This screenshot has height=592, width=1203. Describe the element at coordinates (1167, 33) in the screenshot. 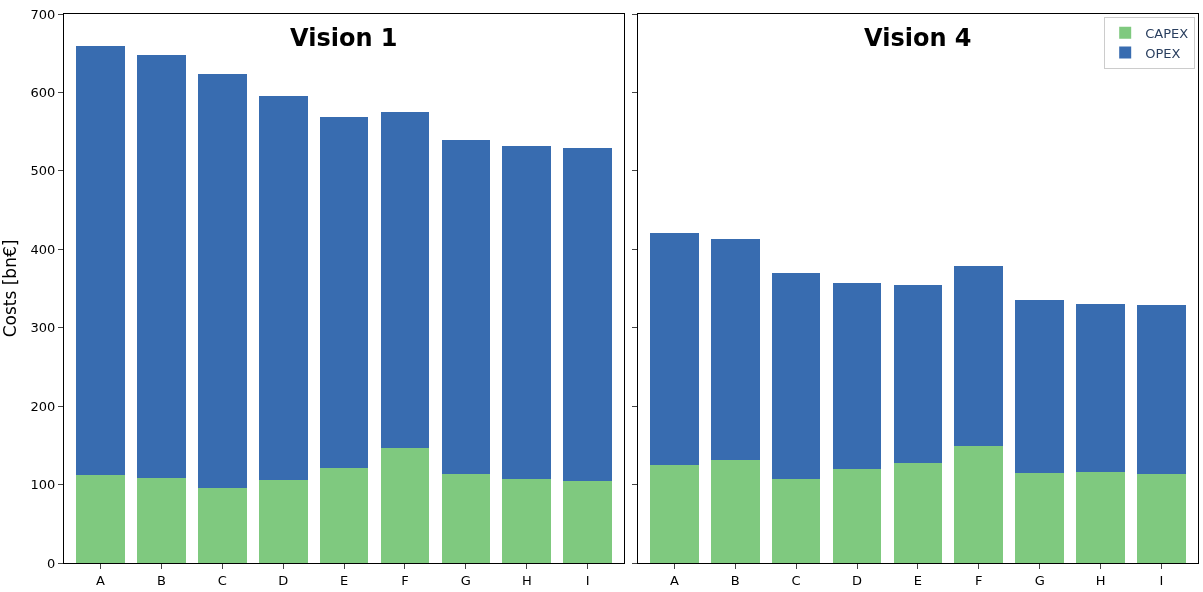

I see `legend-label: CAPEX` at that location.